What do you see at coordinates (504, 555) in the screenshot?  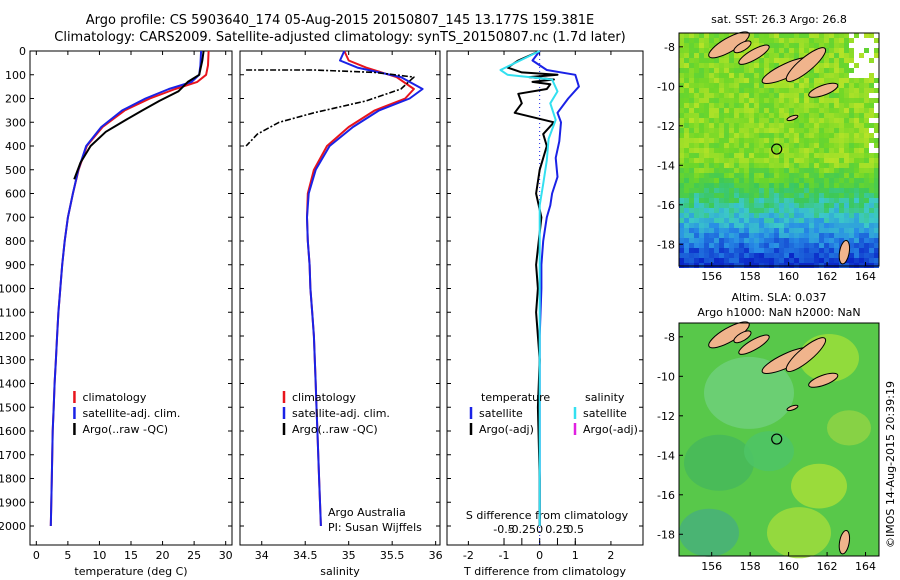 I see `x-tick-label: -1` at bounding box center [504, 555].